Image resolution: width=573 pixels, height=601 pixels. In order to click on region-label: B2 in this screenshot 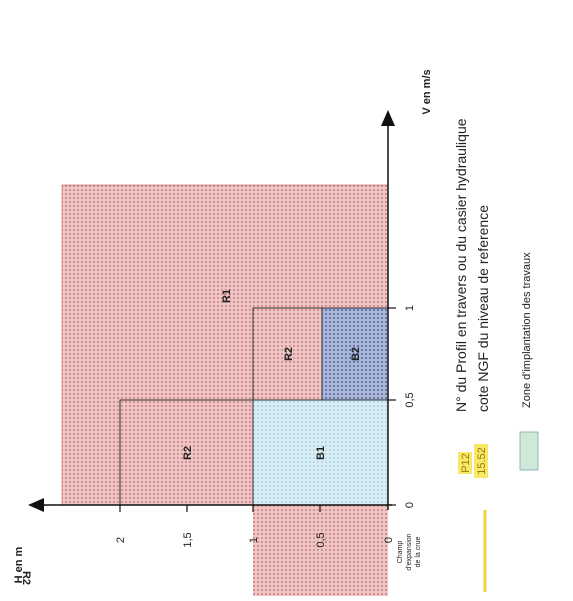, I will do `click(356, 354)`.